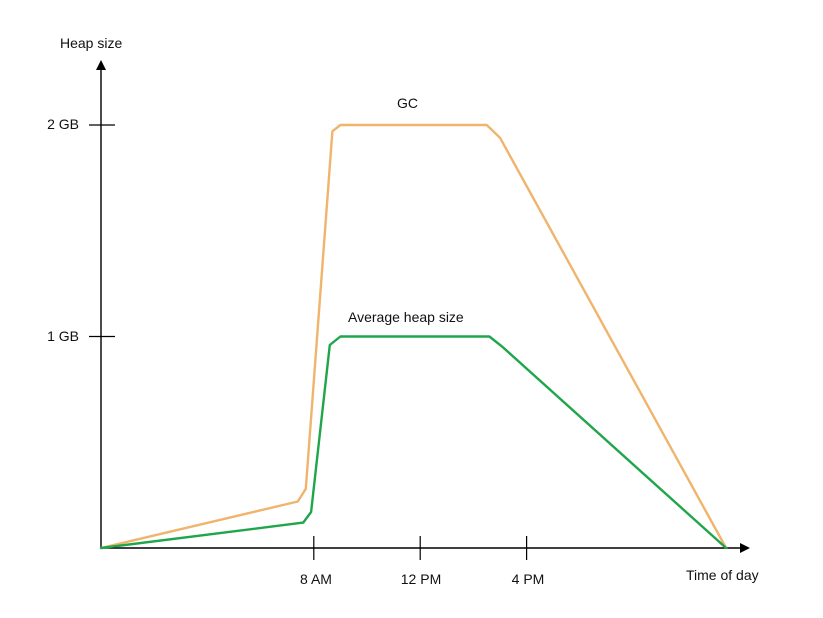  I want to click on y-tick-group, so click(102, 231).